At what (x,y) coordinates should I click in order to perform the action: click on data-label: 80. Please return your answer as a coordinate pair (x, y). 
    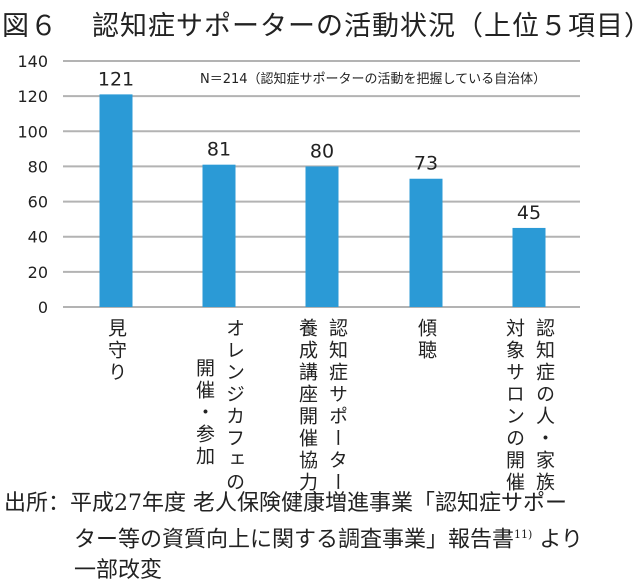
    Looking at the image, I should click on (322, 151).